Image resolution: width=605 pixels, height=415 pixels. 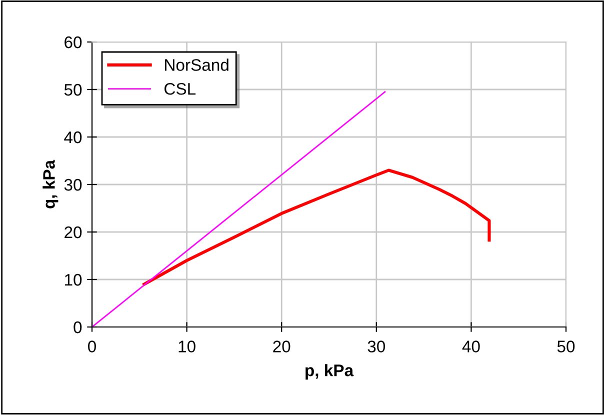 I want to click on y-tick-label: 50, so click(x=73, y=90).